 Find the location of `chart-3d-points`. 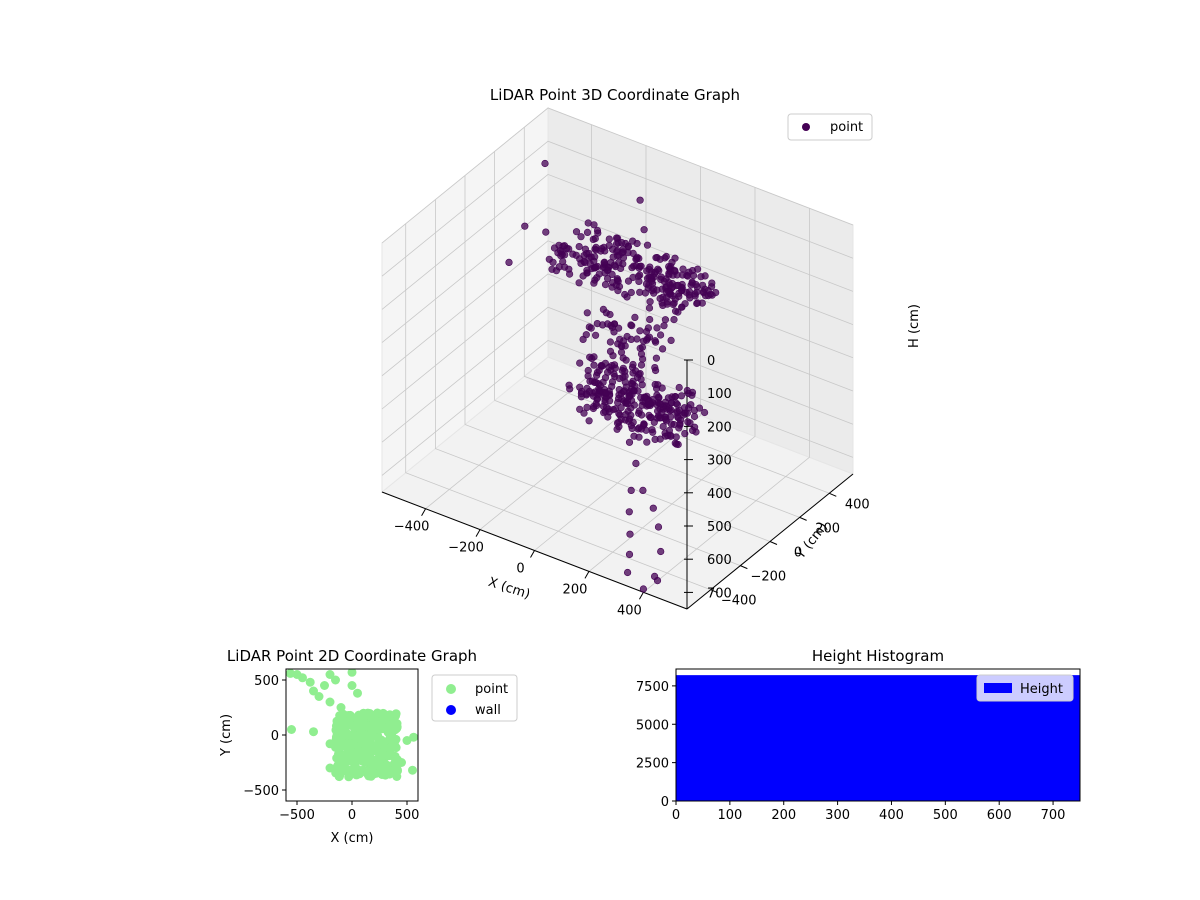

chart-3d-points is located at coordinates (612, 376).